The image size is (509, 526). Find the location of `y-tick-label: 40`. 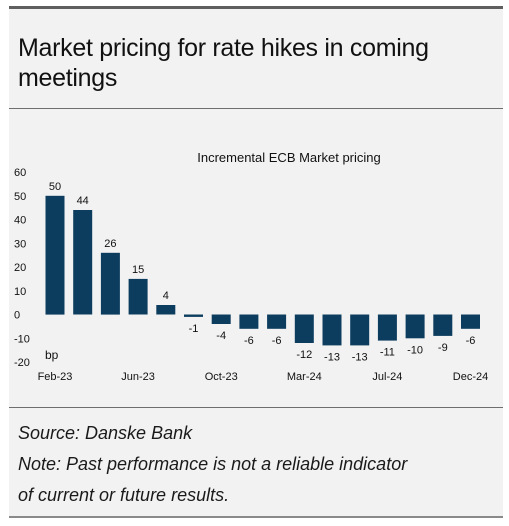

y-tick-label: 40 is located at coordinates (20, 221).